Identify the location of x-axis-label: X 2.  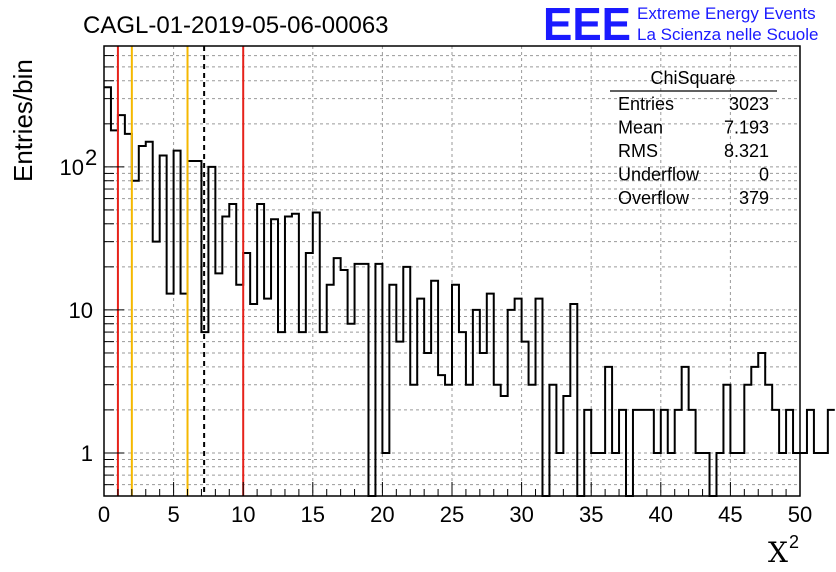
(783, 550).